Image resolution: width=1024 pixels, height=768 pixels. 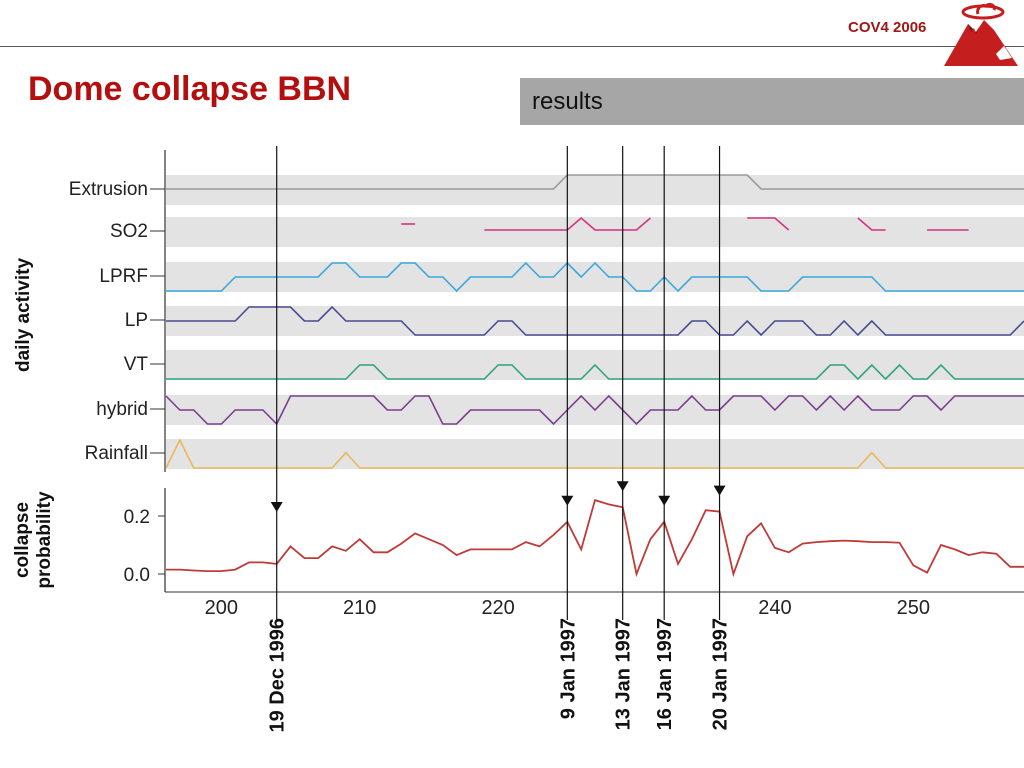 I want to click on x-tick-label-240: 240, so click(x=774, y=608).